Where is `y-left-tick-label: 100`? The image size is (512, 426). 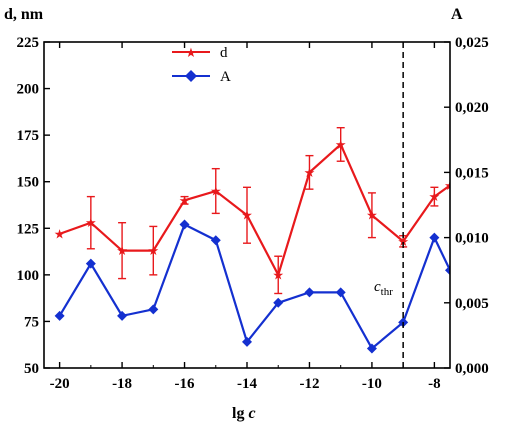 y-left-tick-label: 100 is located at coordinates (28, 276).